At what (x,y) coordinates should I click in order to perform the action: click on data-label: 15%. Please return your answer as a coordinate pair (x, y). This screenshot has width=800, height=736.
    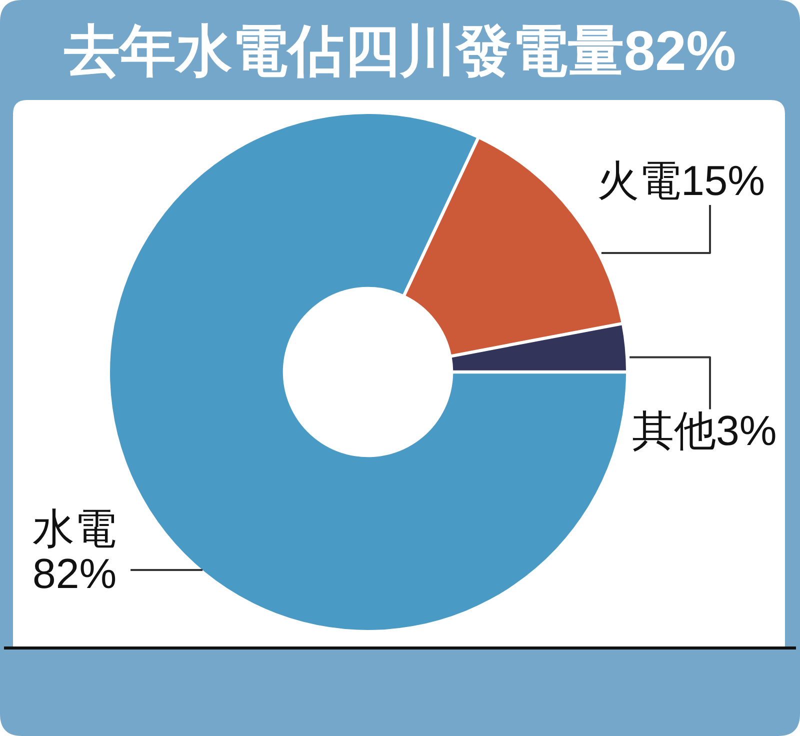
    Looking at the image, I should click on (722, 180).